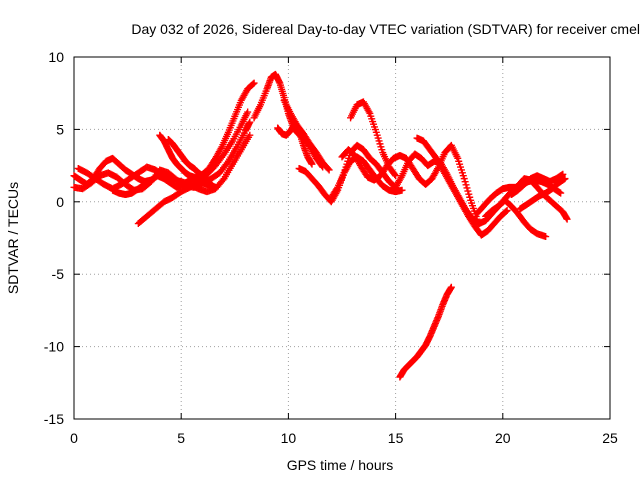 Image resolution: width=640 pixels, height=480 pixels. What do you see at coordinates (425, 332) in the screenshot?
I see `series-sat-t` at bounding box center [425, 332].